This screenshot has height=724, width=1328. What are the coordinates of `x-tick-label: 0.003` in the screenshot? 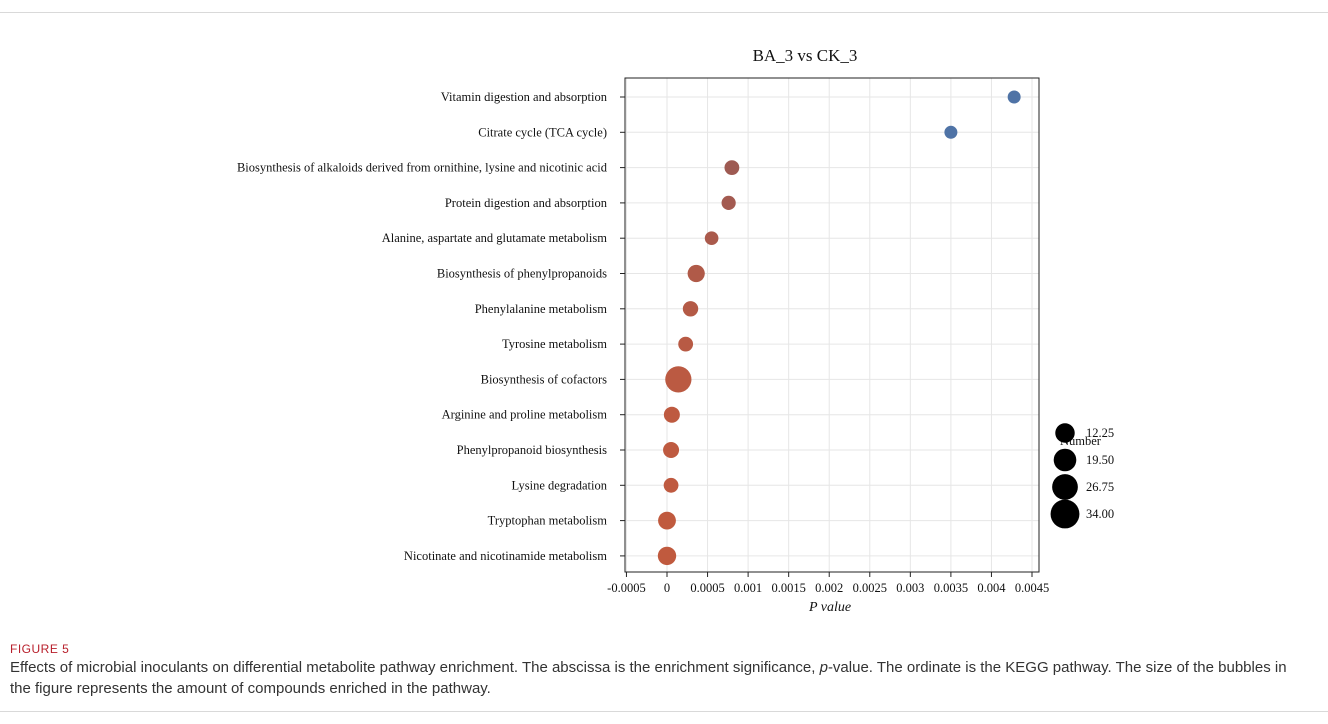 It's located at (910, 588).